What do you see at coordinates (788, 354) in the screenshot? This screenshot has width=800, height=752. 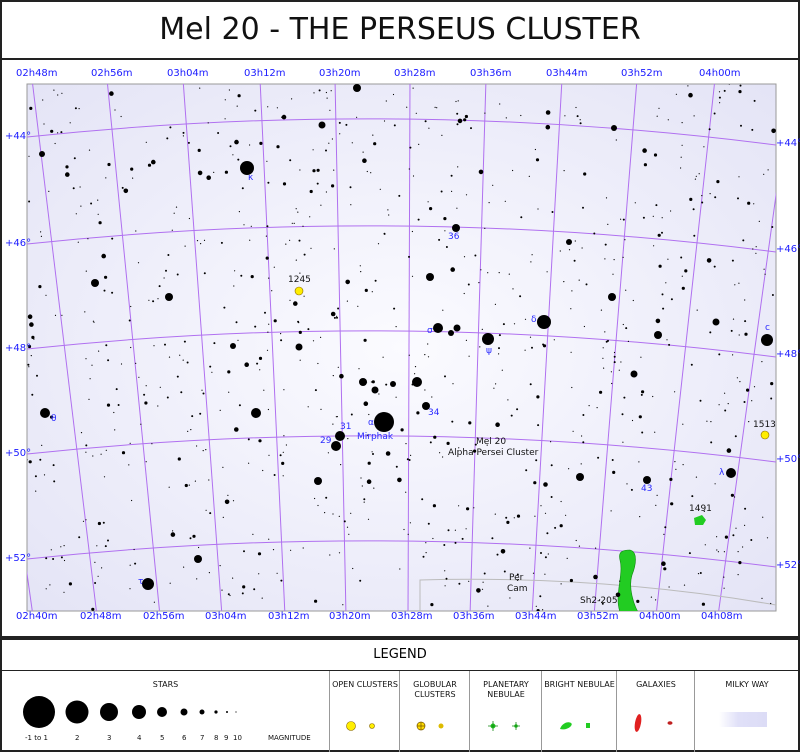 I see `dec-label-right: +48°` at bounding box center [788, 354].